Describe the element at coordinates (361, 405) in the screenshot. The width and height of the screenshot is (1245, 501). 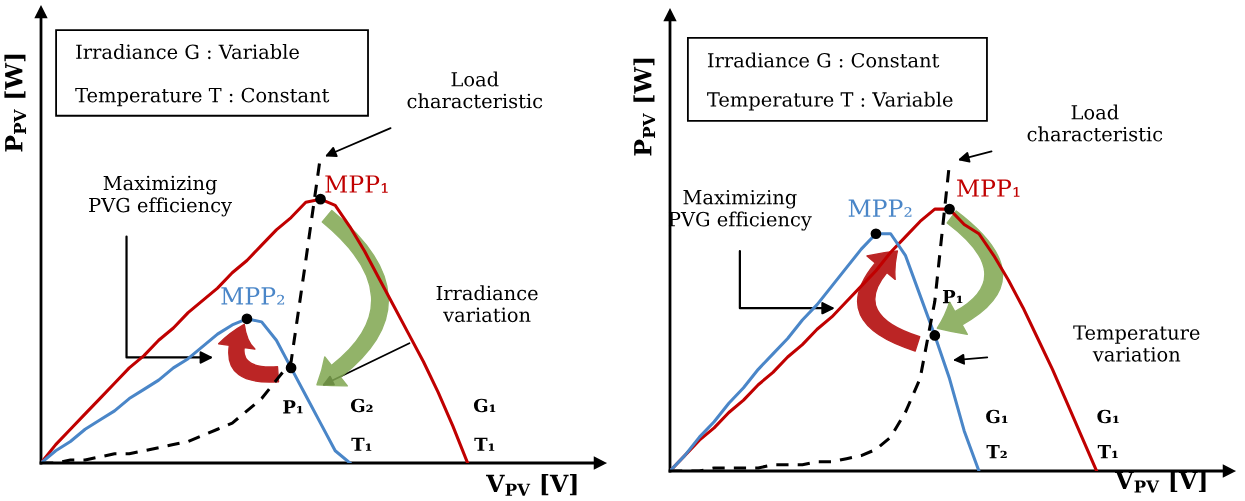
I see `annotation: G₂` at that location.